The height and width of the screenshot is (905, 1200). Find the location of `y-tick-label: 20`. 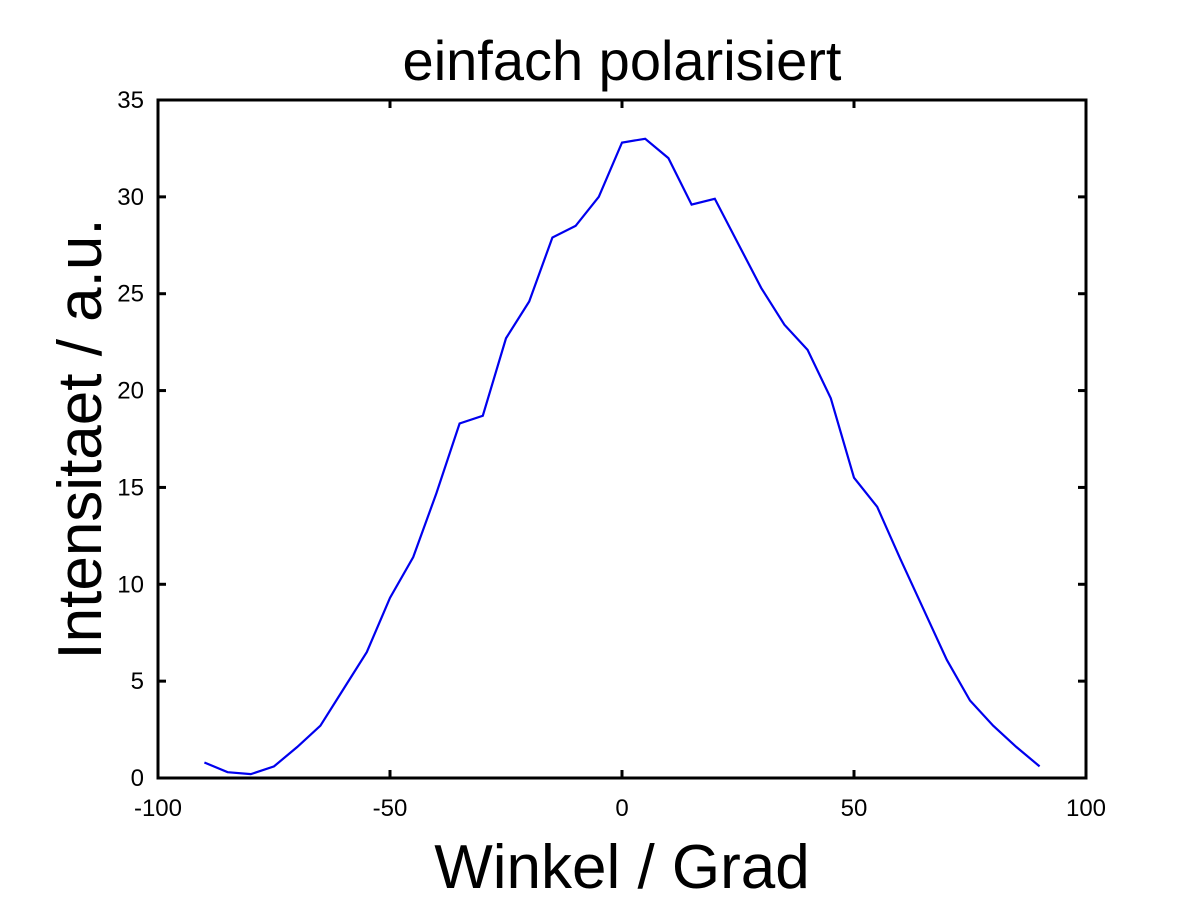

y-tick-label: 20 is located at coordinates (130, 391).